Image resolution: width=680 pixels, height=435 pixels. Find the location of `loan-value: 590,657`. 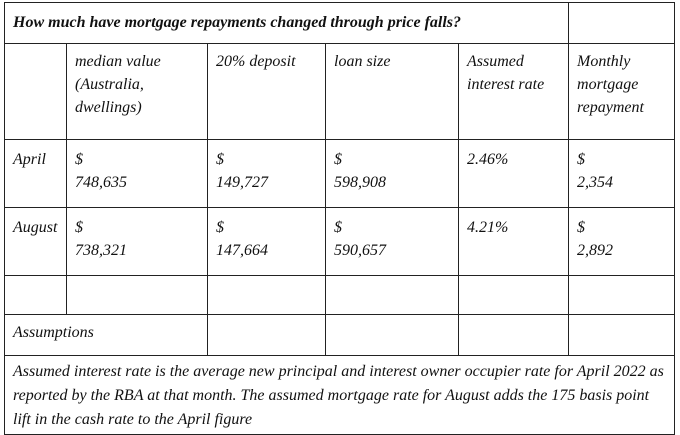

loan-value: 590,657 is located at coordinates (360, 250).